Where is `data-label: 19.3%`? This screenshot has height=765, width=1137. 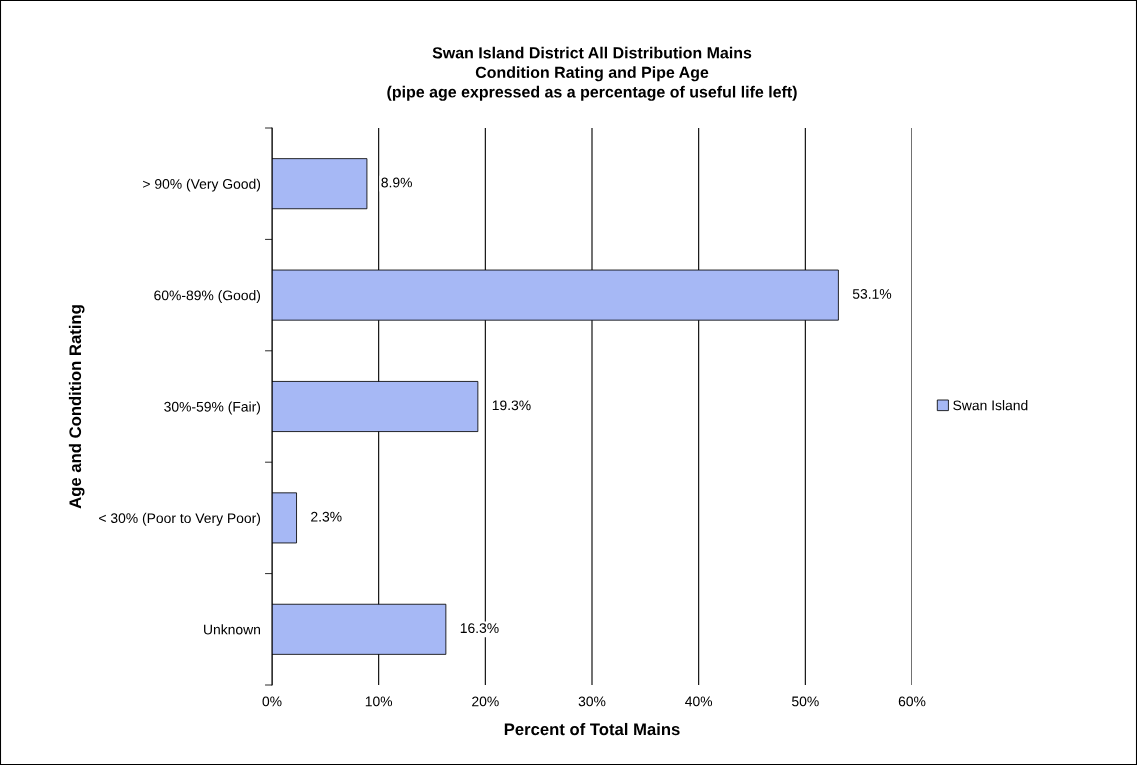 data-label: 19.3% is located at coordinates (511, 405).